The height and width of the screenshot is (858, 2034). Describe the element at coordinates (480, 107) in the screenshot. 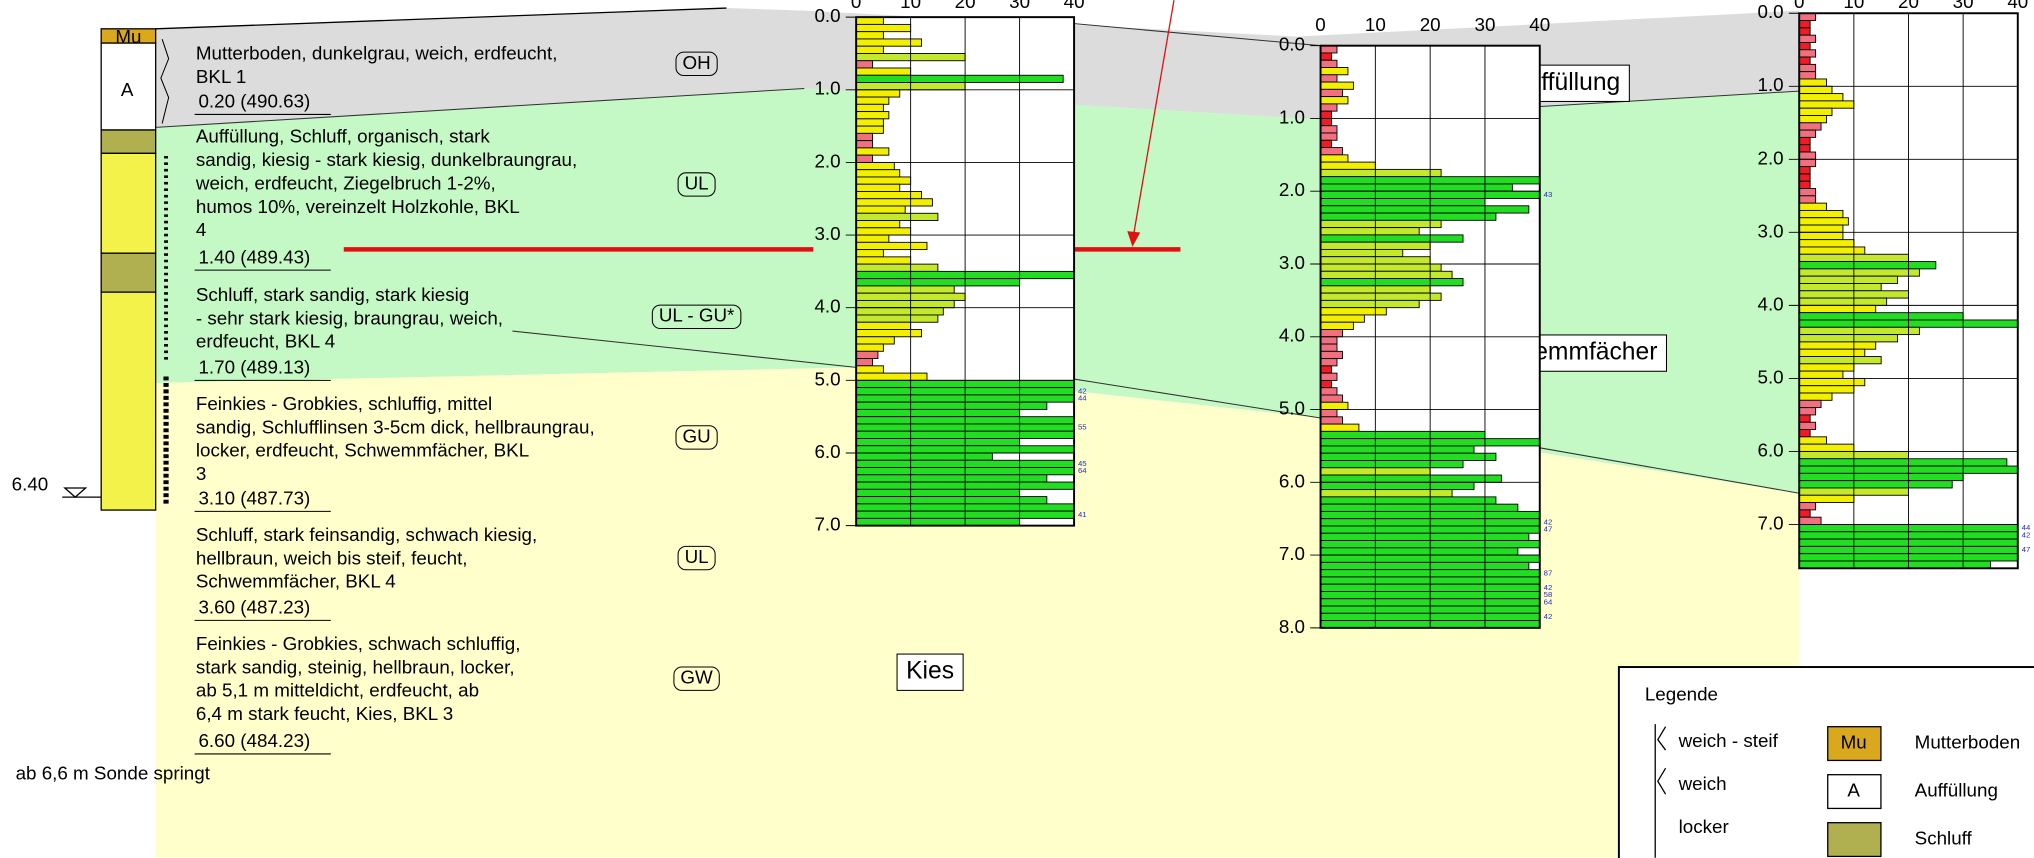

I see `boundary` at that location.